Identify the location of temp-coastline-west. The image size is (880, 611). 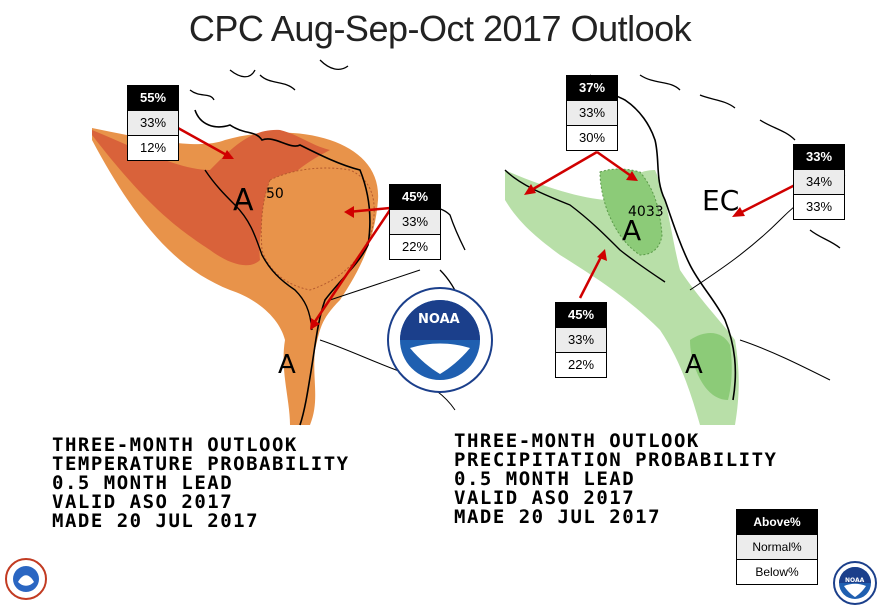
(258, 250).